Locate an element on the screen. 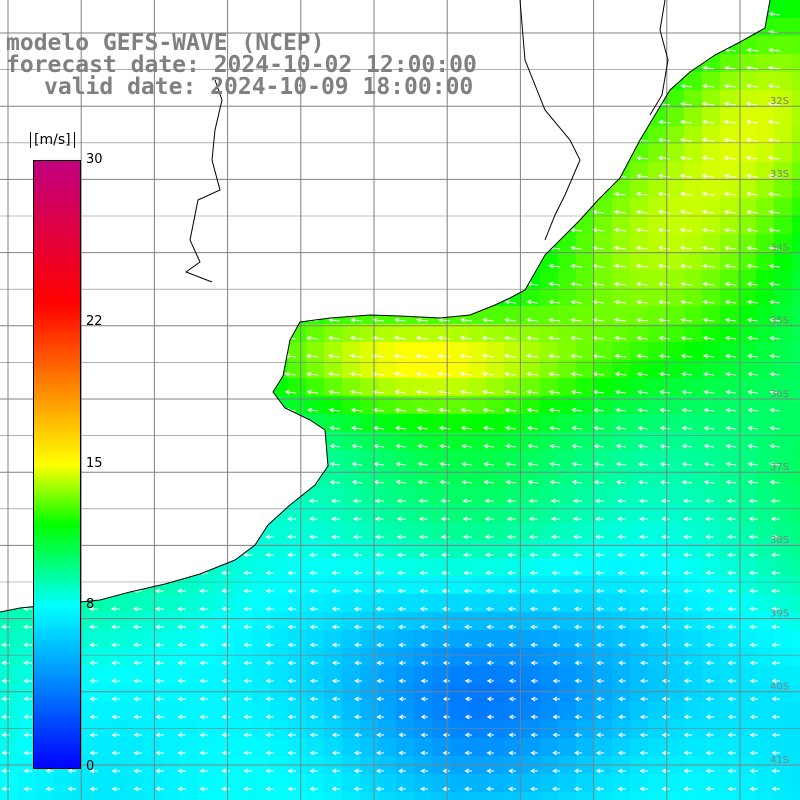  colorbar-tick-label: 8 is located at coordinates (90, 605).